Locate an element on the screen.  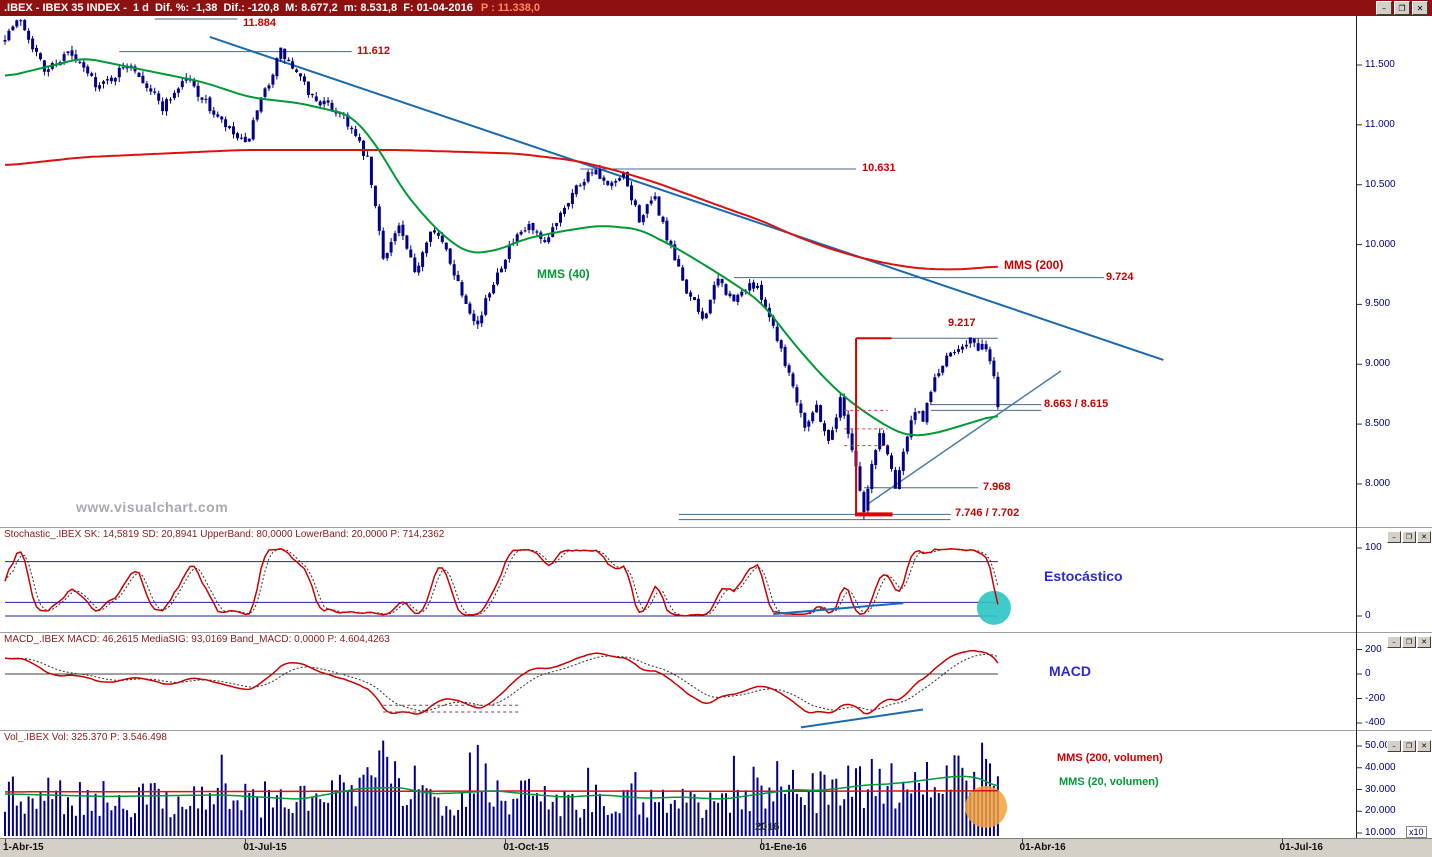
window-controls: – ❐ ✕ is located at coordinates (1402, 8).